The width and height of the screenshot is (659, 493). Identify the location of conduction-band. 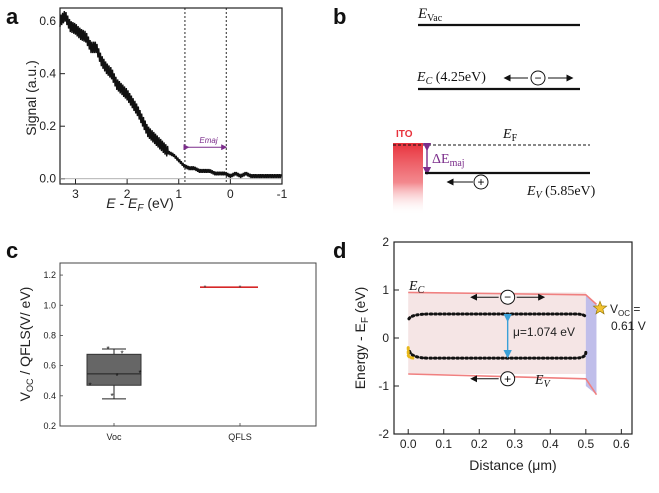
(503, 298).